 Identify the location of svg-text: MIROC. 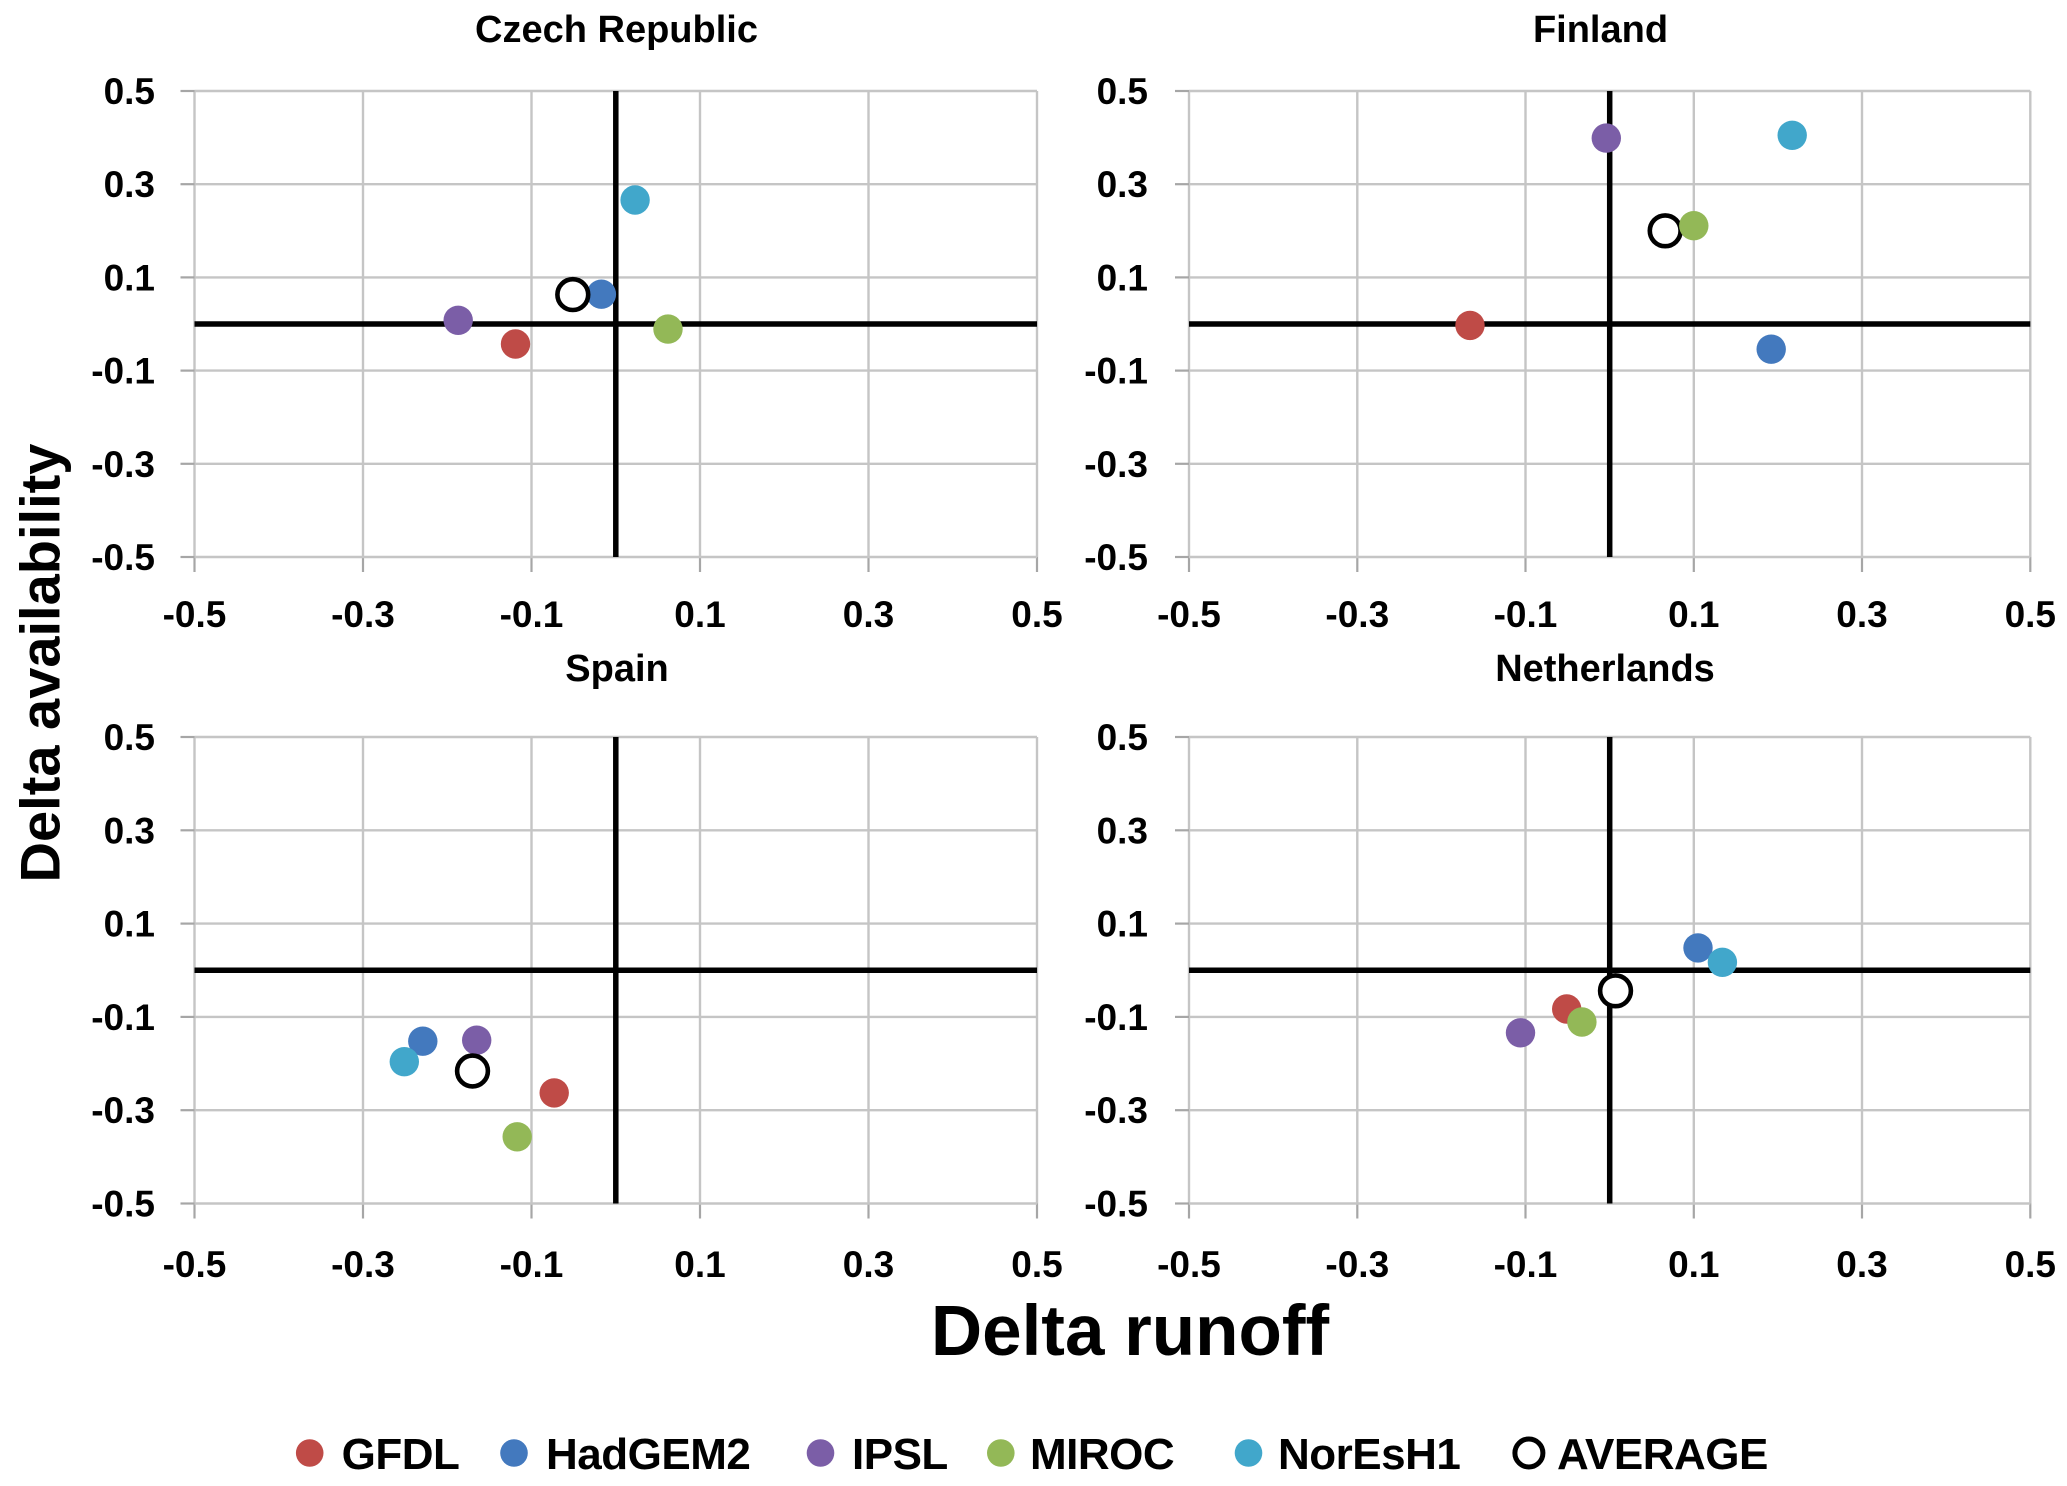
(1102, 1454).